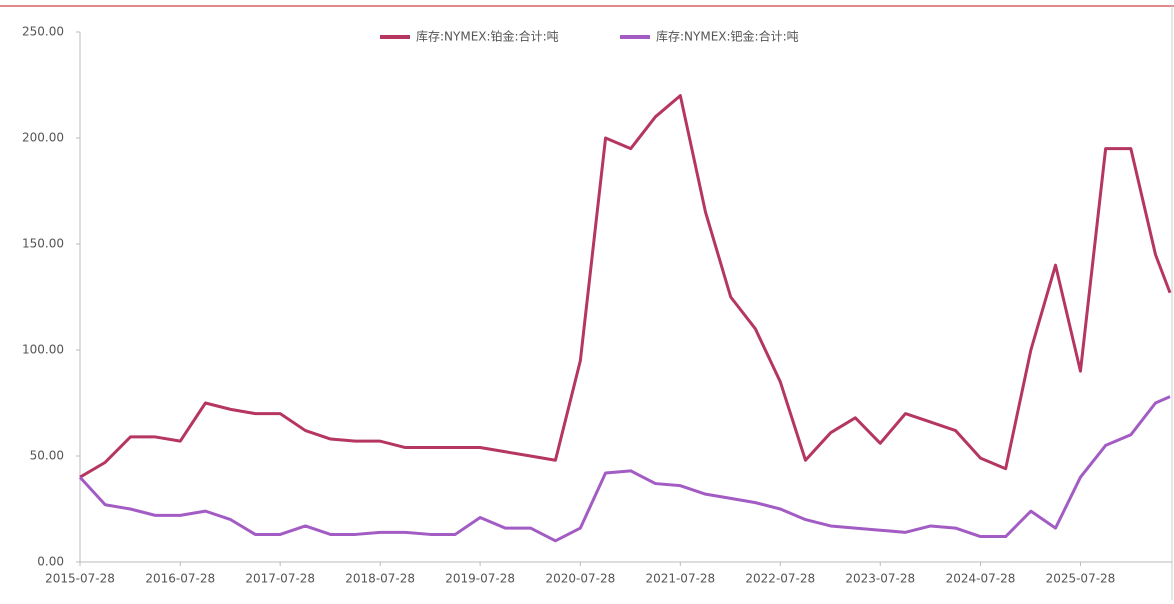 This screenshot has width=1174, height=604. What do you see at coordinates (380, 579) in the screenshot?
I see `x-tick-label: 2018-07-28` at bounding box center [380, 579].